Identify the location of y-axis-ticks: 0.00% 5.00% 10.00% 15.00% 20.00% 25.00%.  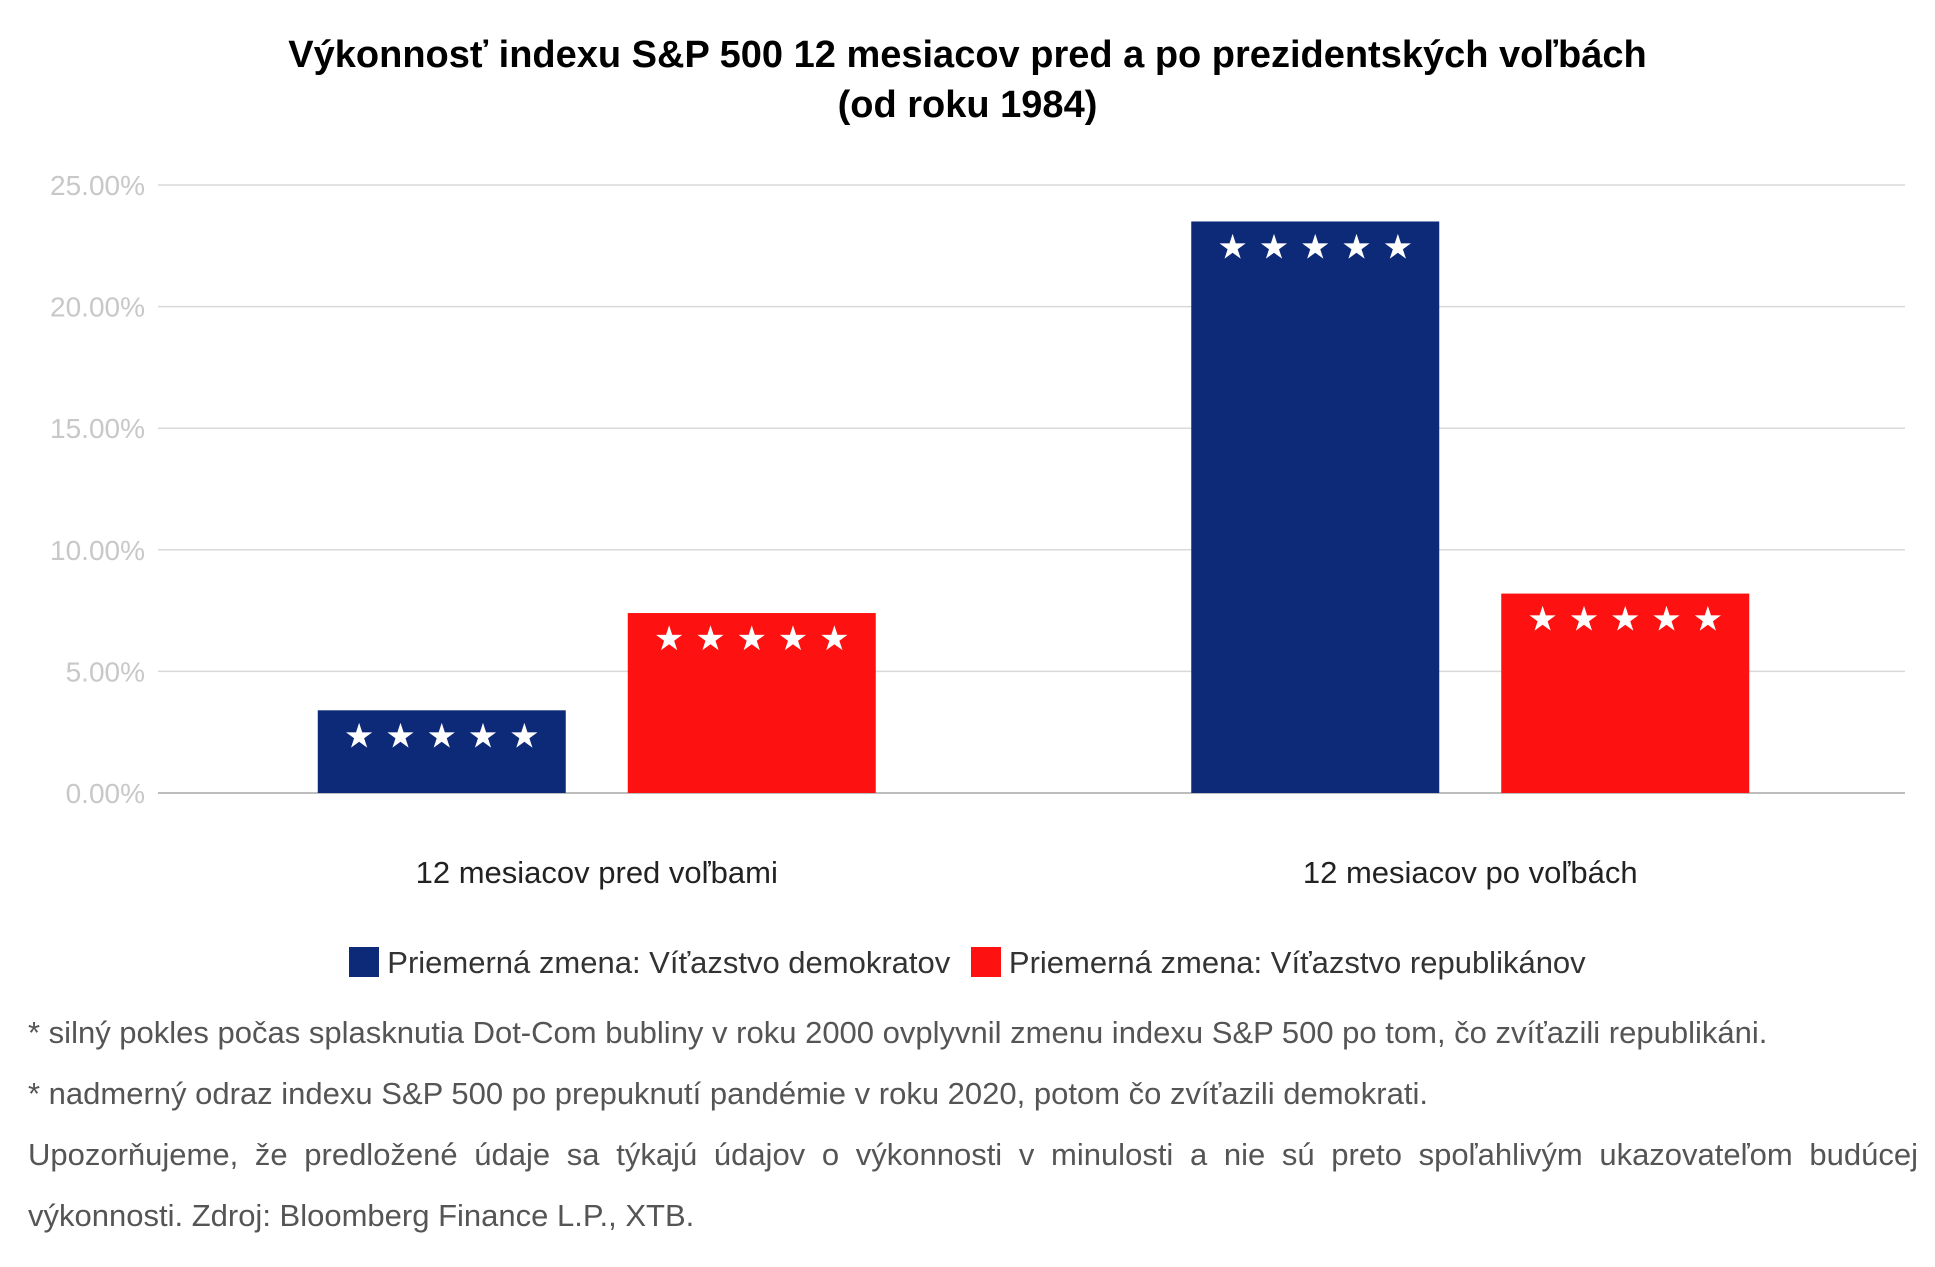
(97, 489).